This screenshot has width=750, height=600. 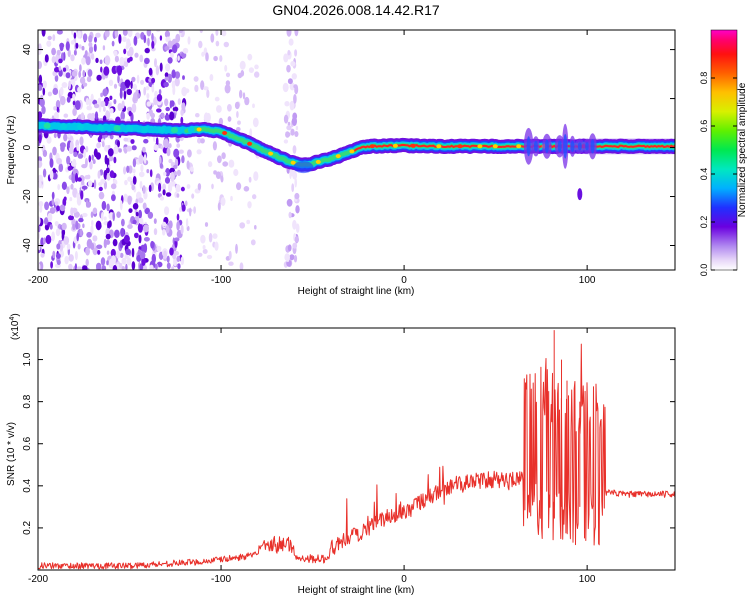 I want to click on ridge-trough, so click(x=303, y=167).